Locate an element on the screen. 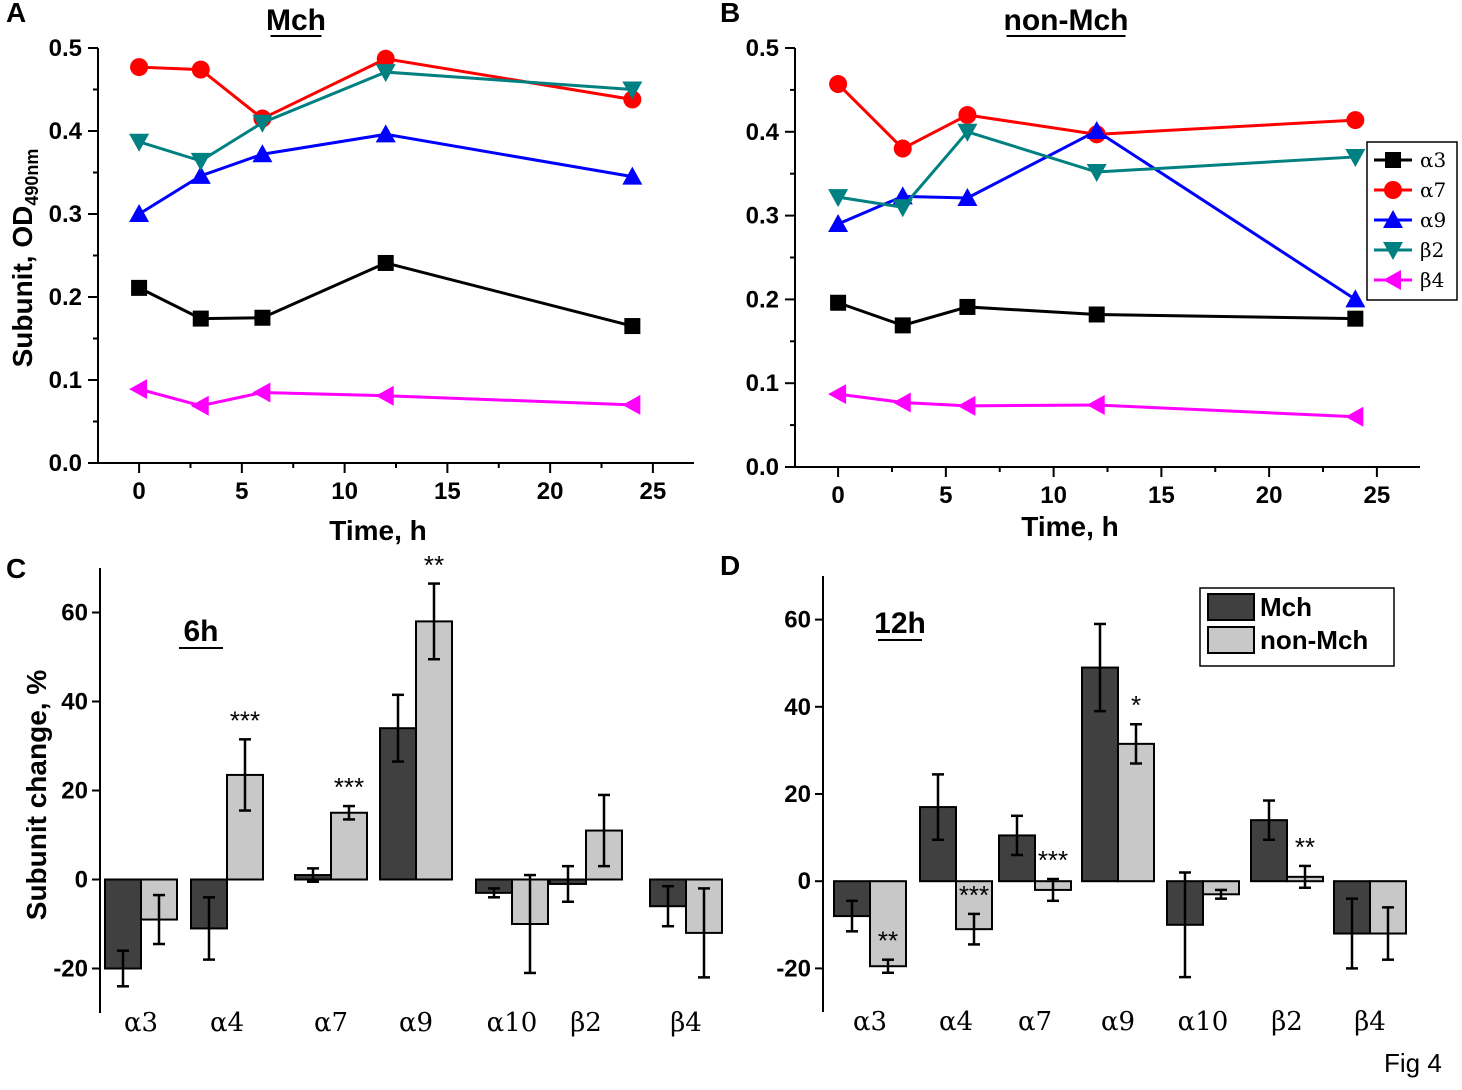 Image resolution: width=1462 pixels, height=1090 pixels. chart-title: 6h is located at coordinates (200, 631).